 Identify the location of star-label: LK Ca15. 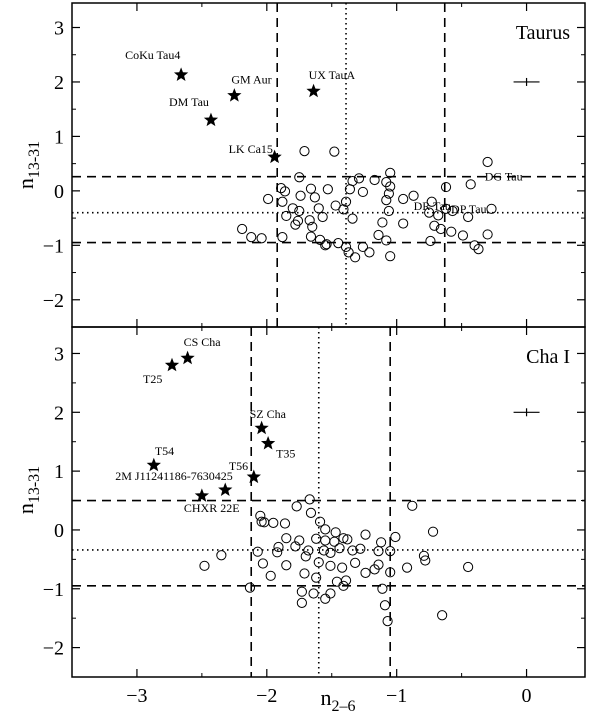
(251, 149).